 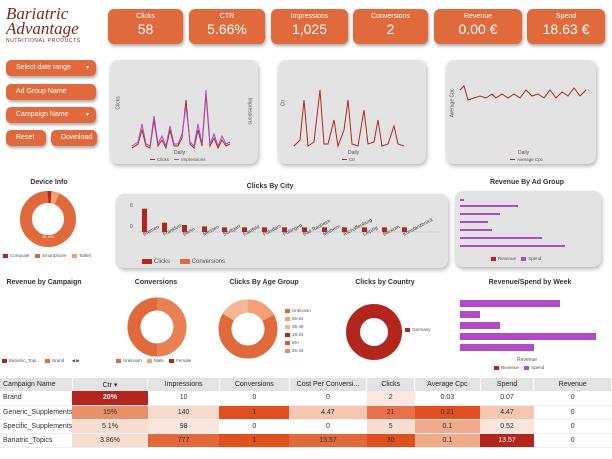 I want to click on col-revenue: Revenue, so click(x=572, y=384).